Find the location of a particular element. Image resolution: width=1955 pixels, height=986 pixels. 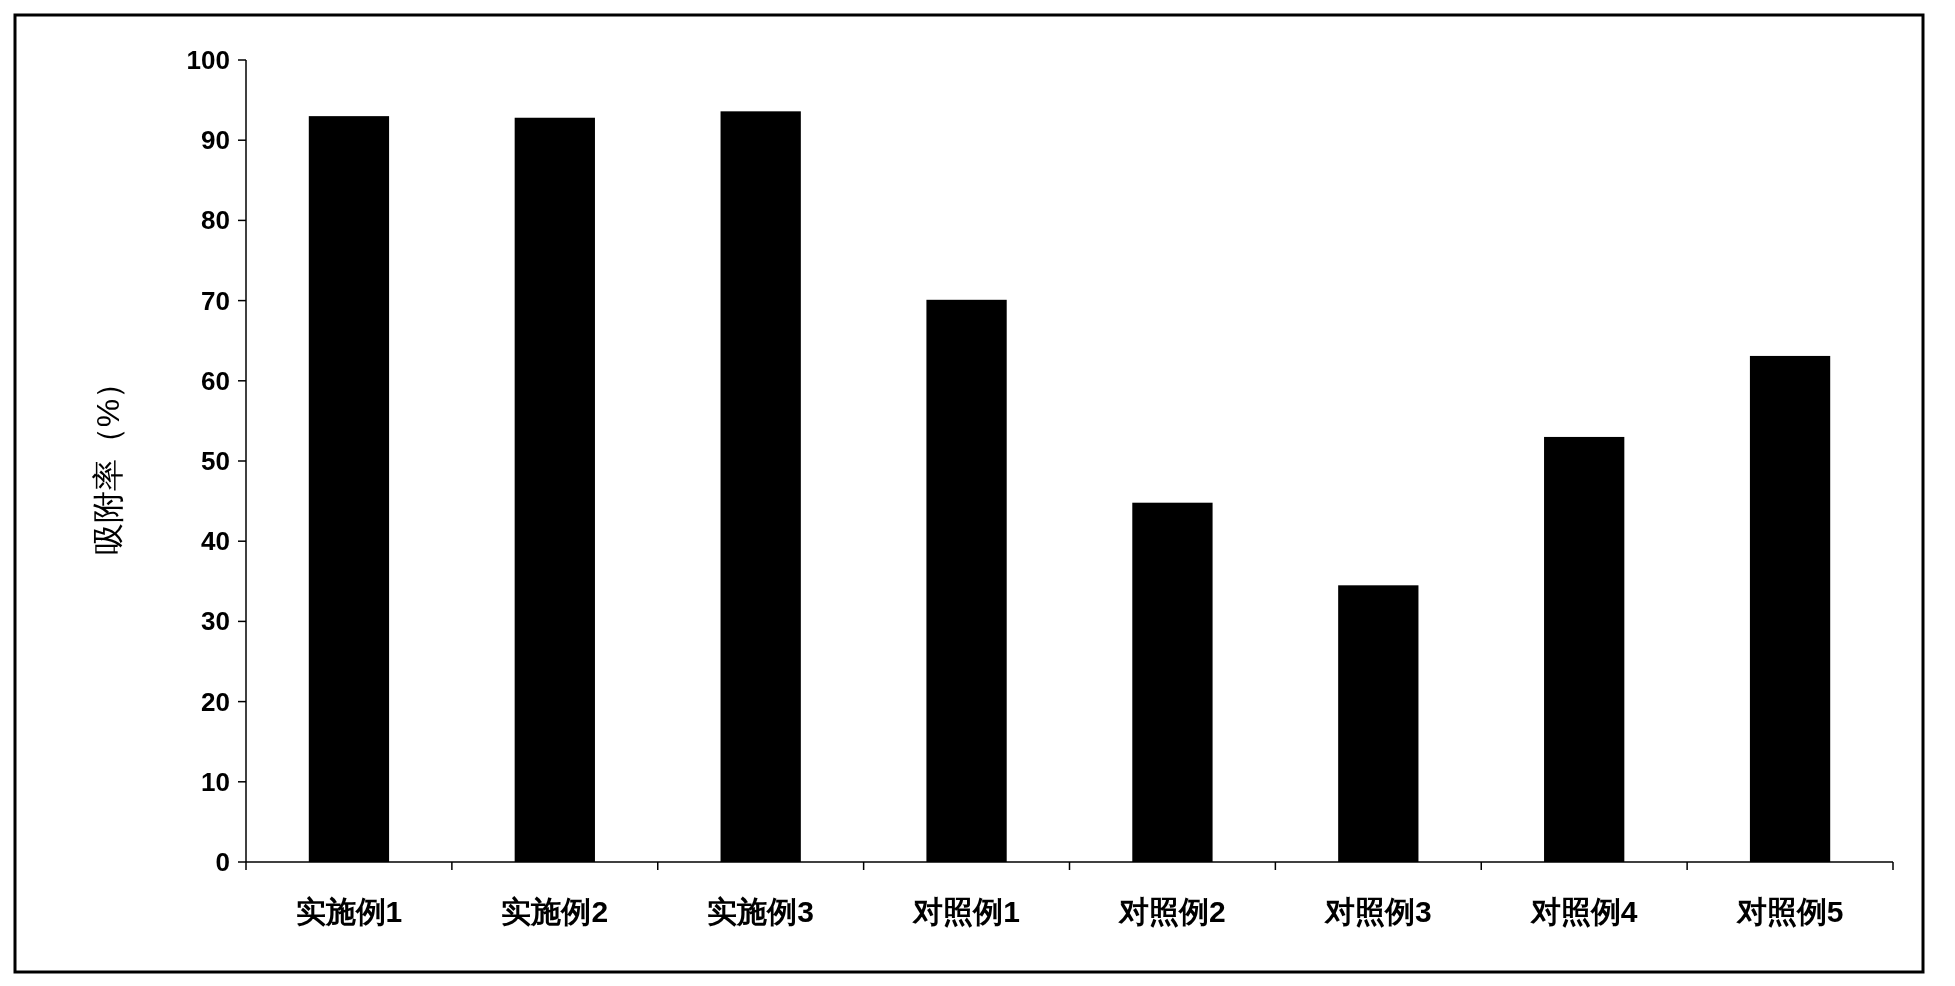

y-tick-label: 80 is located at coordinates (215, 220).